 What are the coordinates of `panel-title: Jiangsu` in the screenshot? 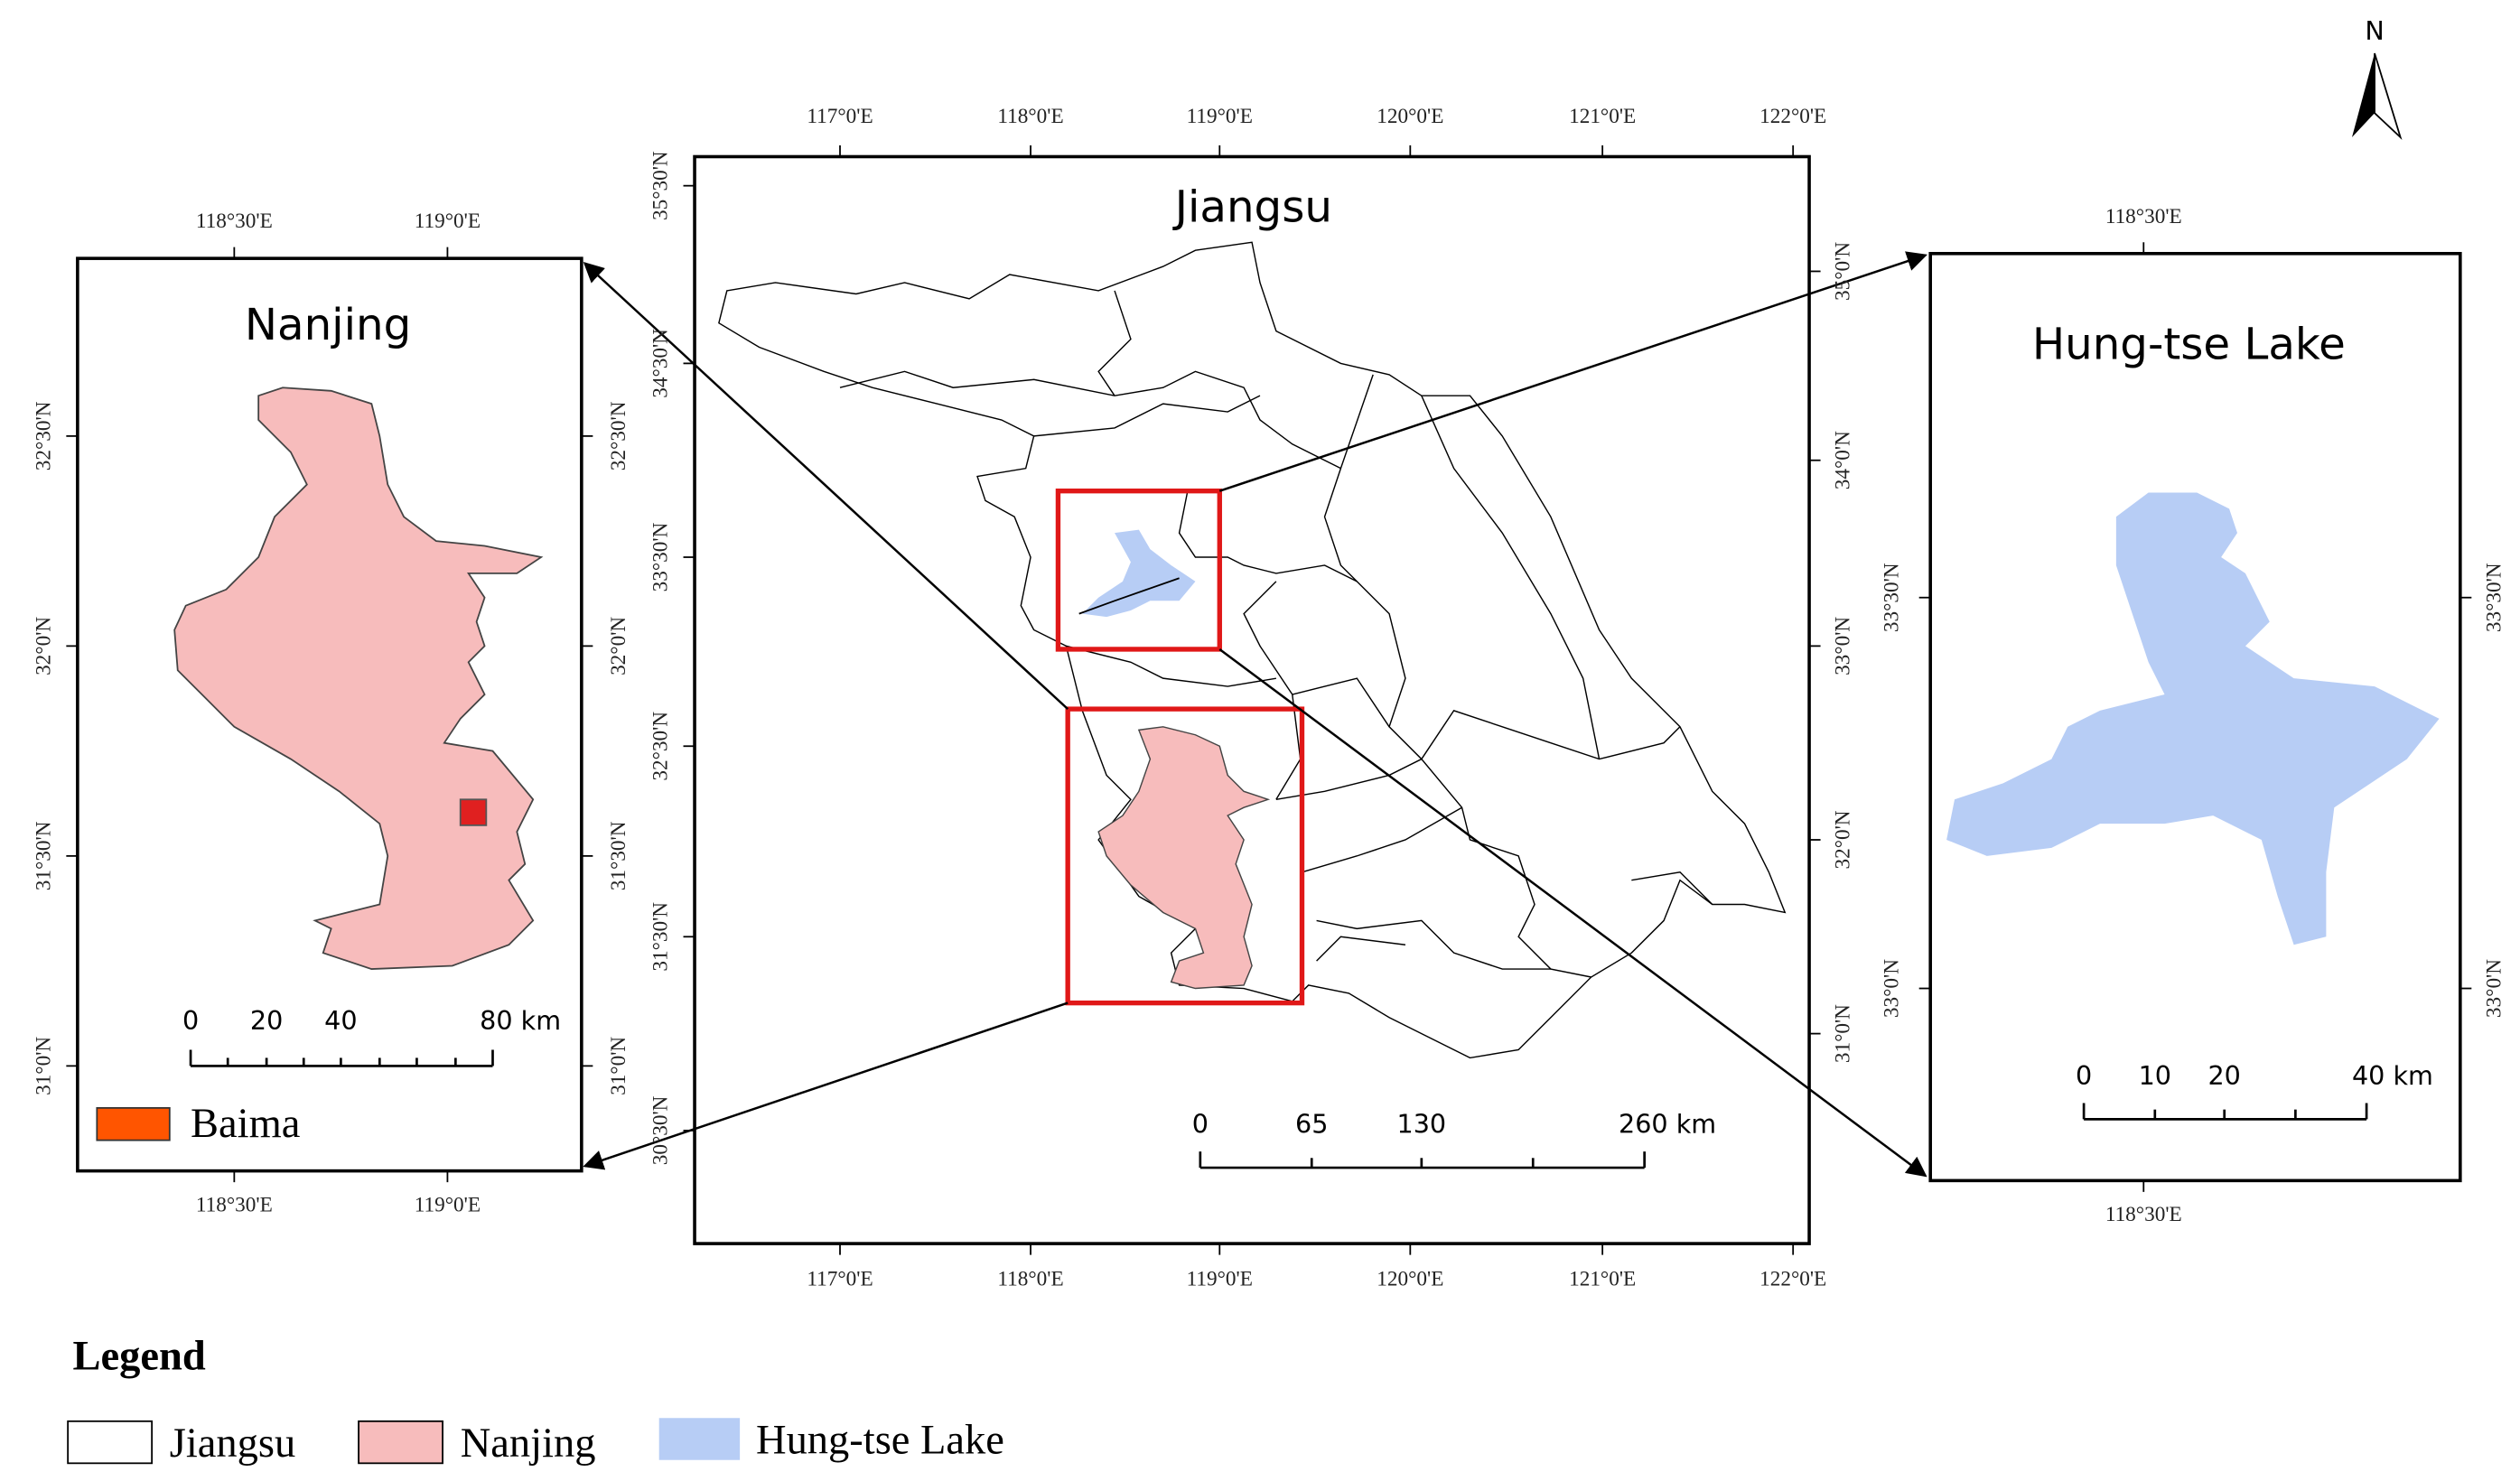 It's located at (1252, 207).